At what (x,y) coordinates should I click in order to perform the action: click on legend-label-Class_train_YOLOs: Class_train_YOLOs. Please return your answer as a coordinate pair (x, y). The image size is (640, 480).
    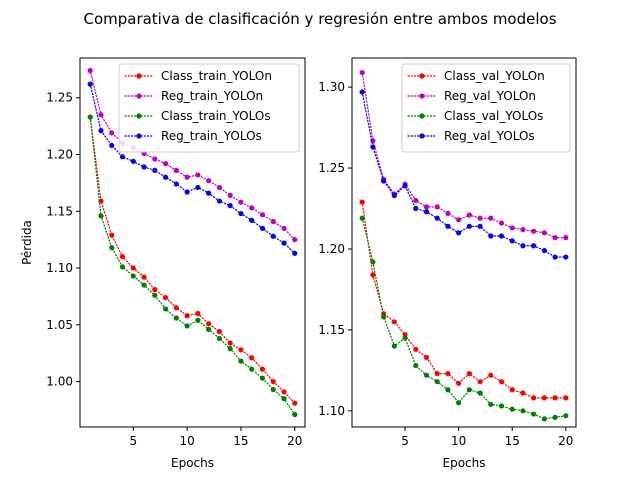
    Looking at the image, I should click on (216, 116).